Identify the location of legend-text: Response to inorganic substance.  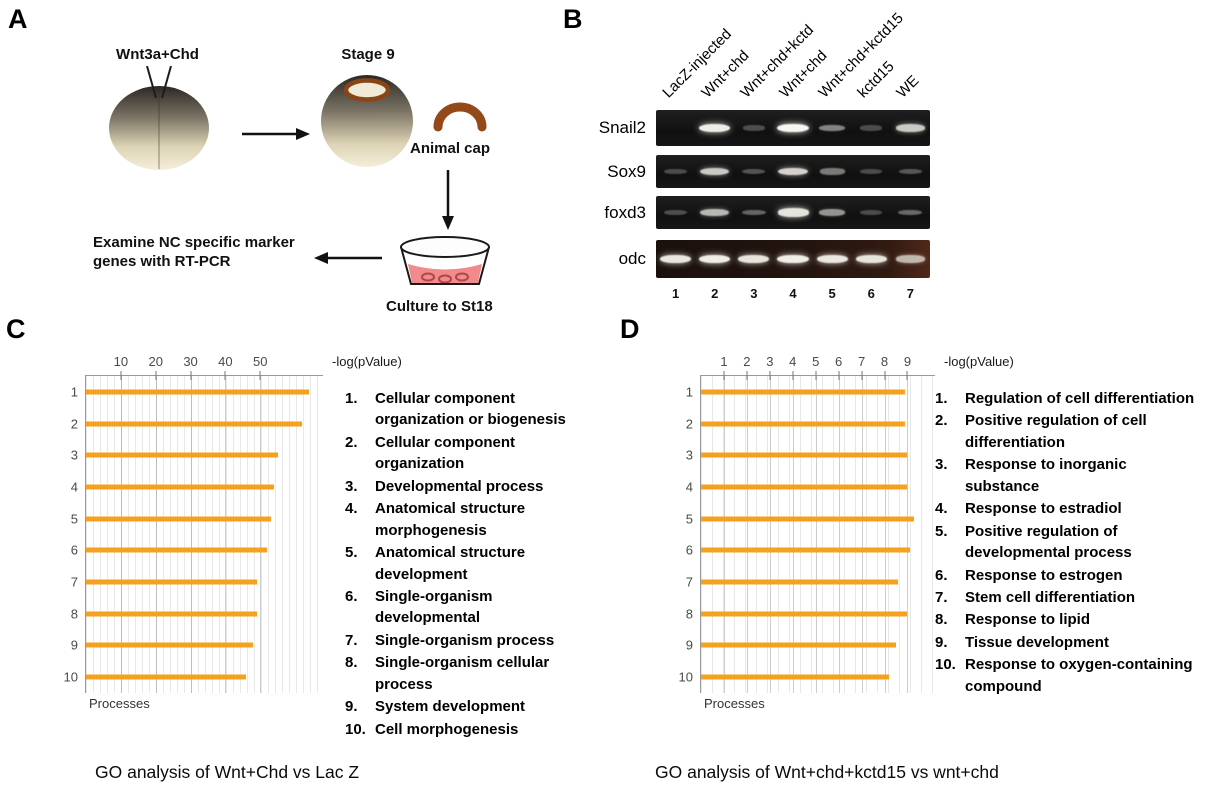
(1046, 475).